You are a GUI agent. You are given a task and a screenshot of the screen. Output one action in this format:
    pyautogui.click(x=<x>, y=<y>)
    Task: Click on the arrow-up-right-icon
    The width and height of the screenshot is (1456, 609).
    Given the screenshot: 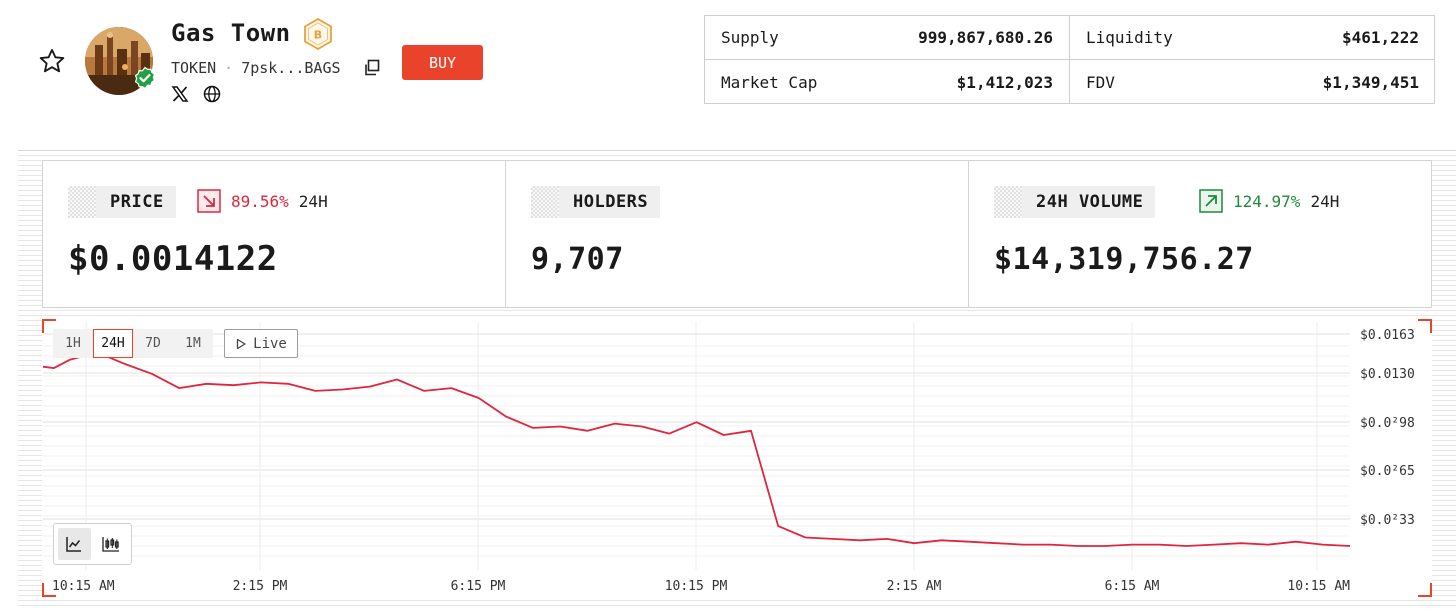 What is the action you would take?
    pyautogui.click(x=1211, y=201)
    